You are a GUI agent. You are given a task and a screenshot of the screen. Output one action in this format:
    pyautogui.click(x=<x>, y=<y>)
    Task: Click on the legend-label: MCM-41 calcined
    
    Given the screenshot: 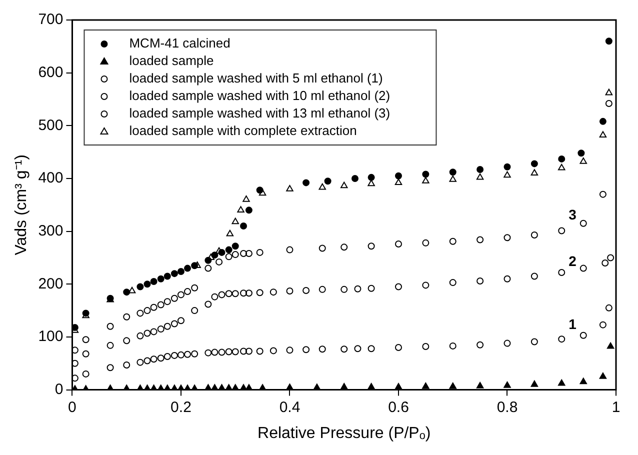 What is the action you would take?
    pyautogui.click(x=179, y=43)
    